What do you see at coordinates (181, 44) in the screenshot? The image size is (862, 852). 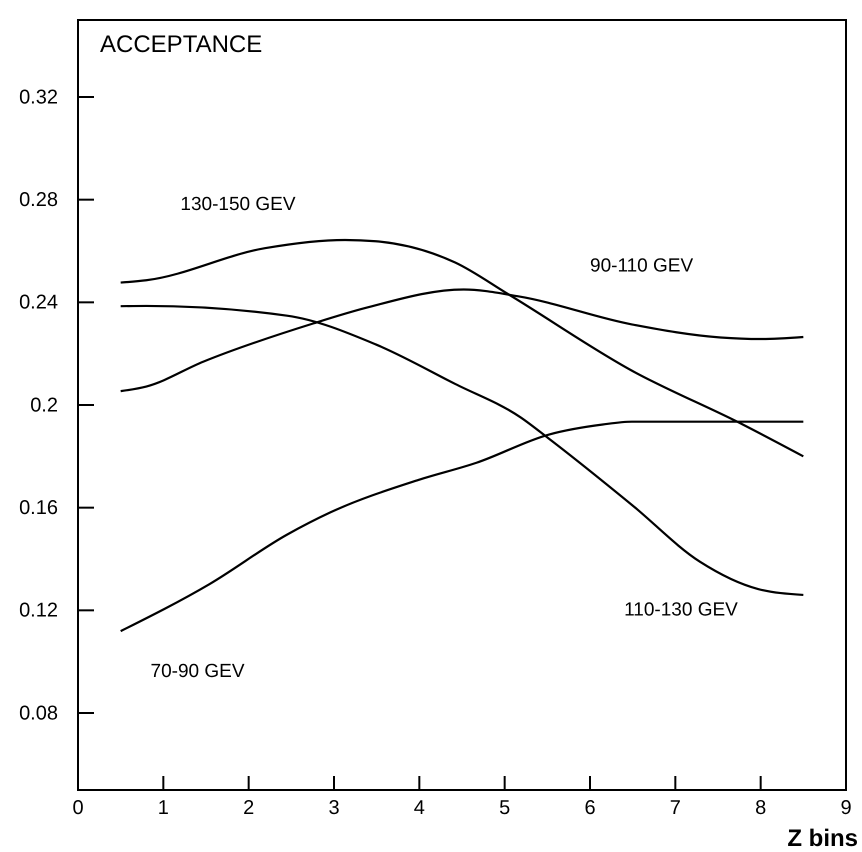 I see `y-axis-title: ACCEPTANCE` at bounding box center [181, 44].